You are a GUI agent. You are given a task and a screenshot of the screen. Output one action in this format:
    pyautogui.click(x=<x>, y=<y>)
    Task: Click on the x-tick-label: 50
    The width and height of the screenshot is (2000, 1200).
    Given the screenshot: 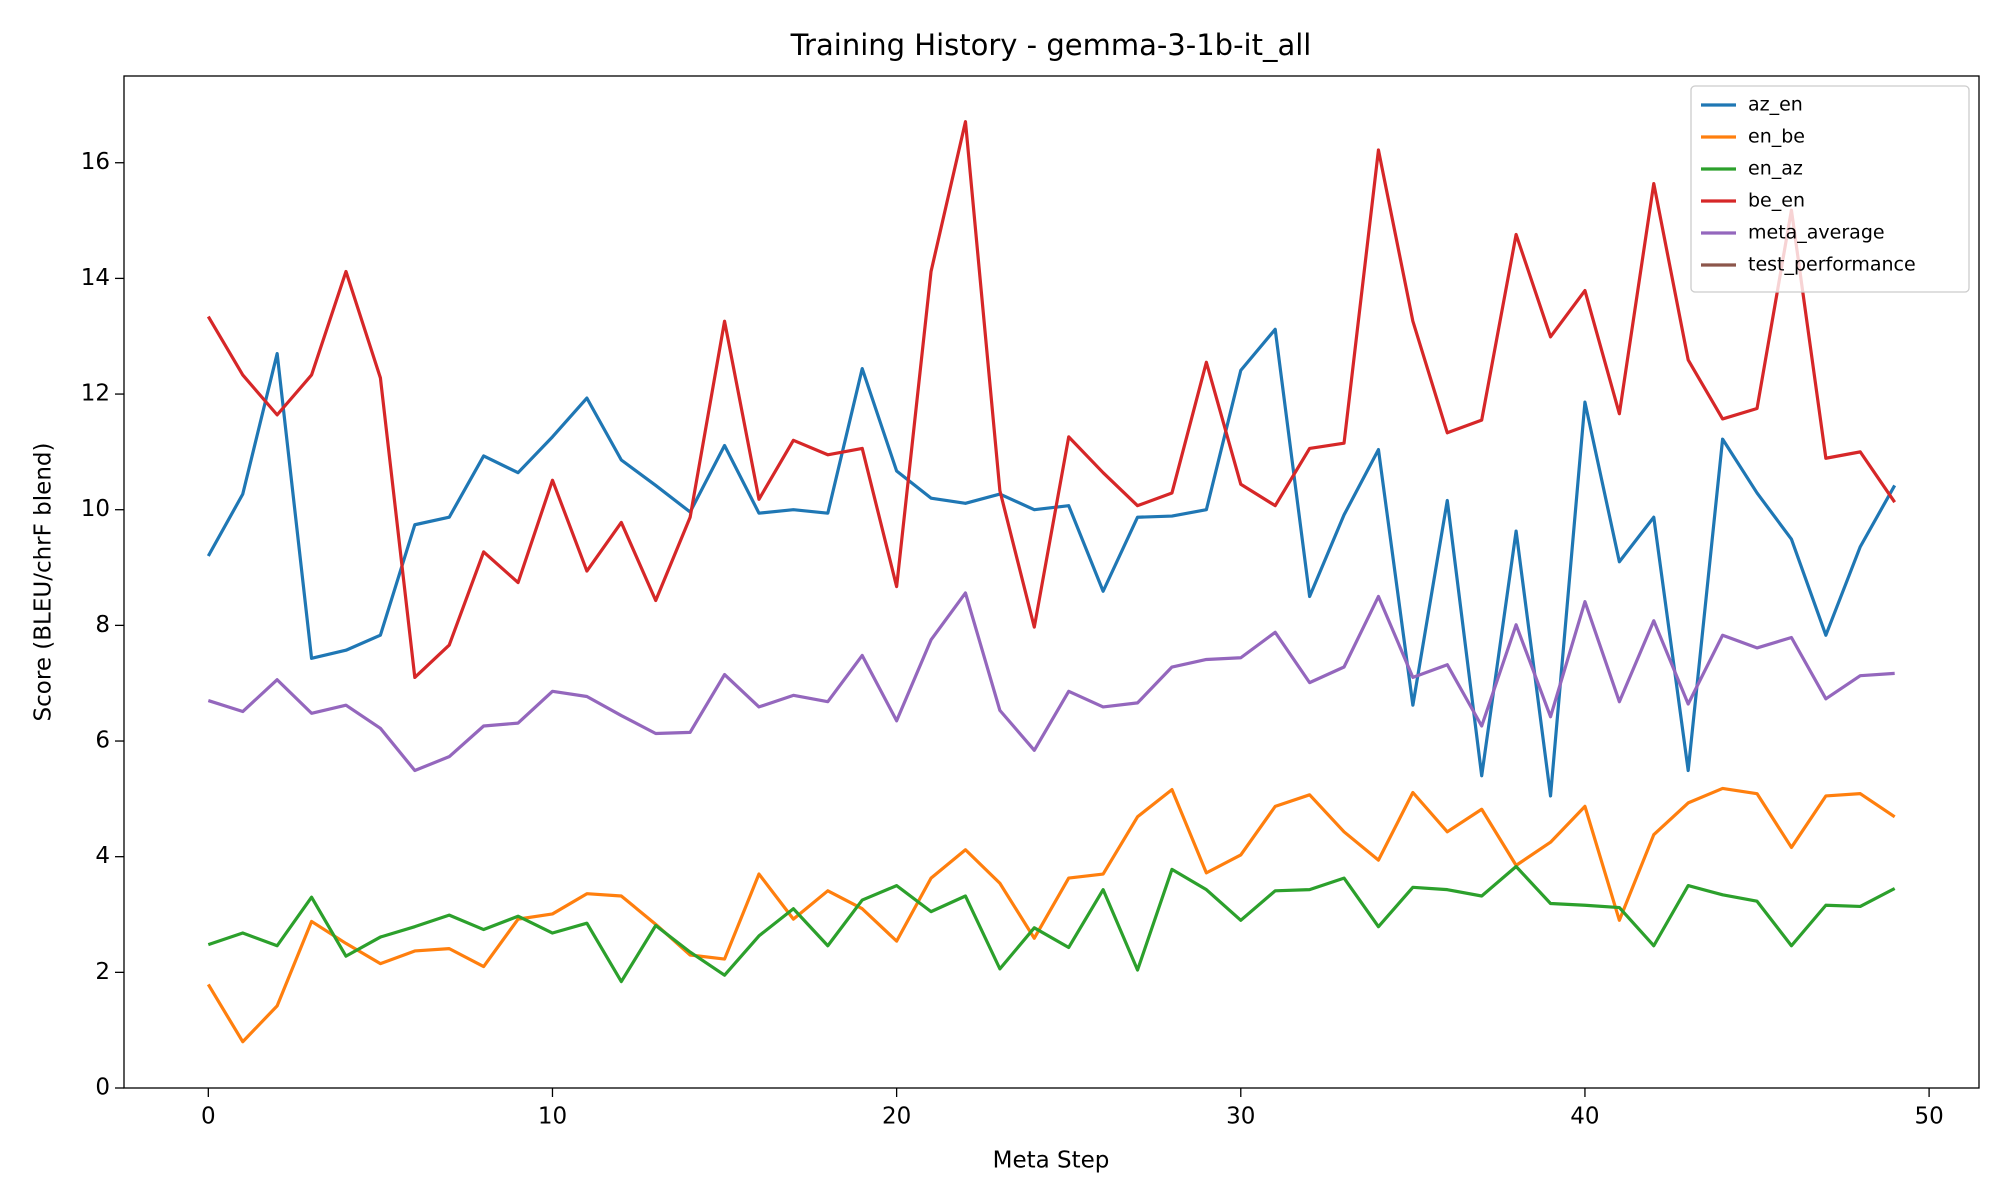 What is the action you would take?
    pyautogui.click(x=1928, y=1117)
    